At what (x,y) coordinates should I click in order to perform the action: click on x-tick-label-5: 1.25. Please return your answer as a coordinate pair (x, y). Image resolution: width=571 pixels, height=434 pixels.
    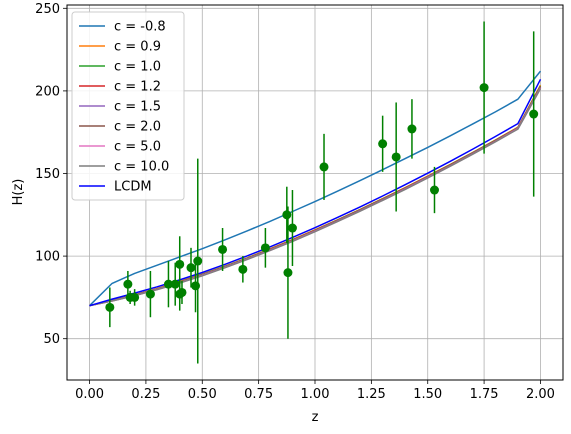
    Looking at the image, I should click on (371, 394).